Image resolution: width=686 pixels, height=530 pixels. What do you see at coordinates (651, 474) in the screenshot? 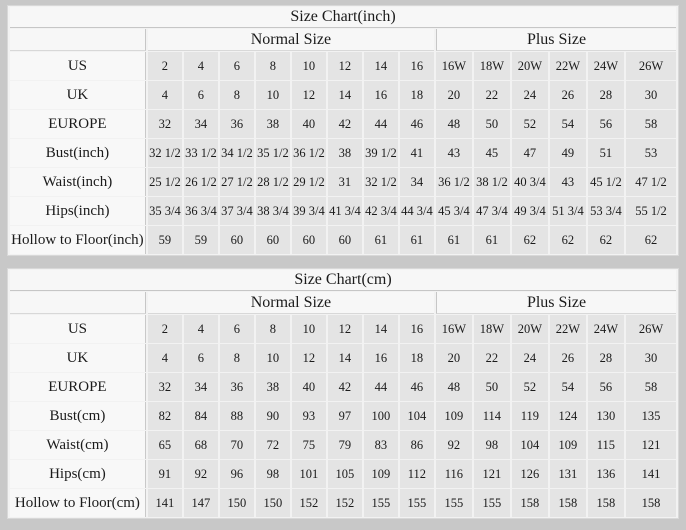
I see `size-value-cell: 141` at bounding box center [651, 474].